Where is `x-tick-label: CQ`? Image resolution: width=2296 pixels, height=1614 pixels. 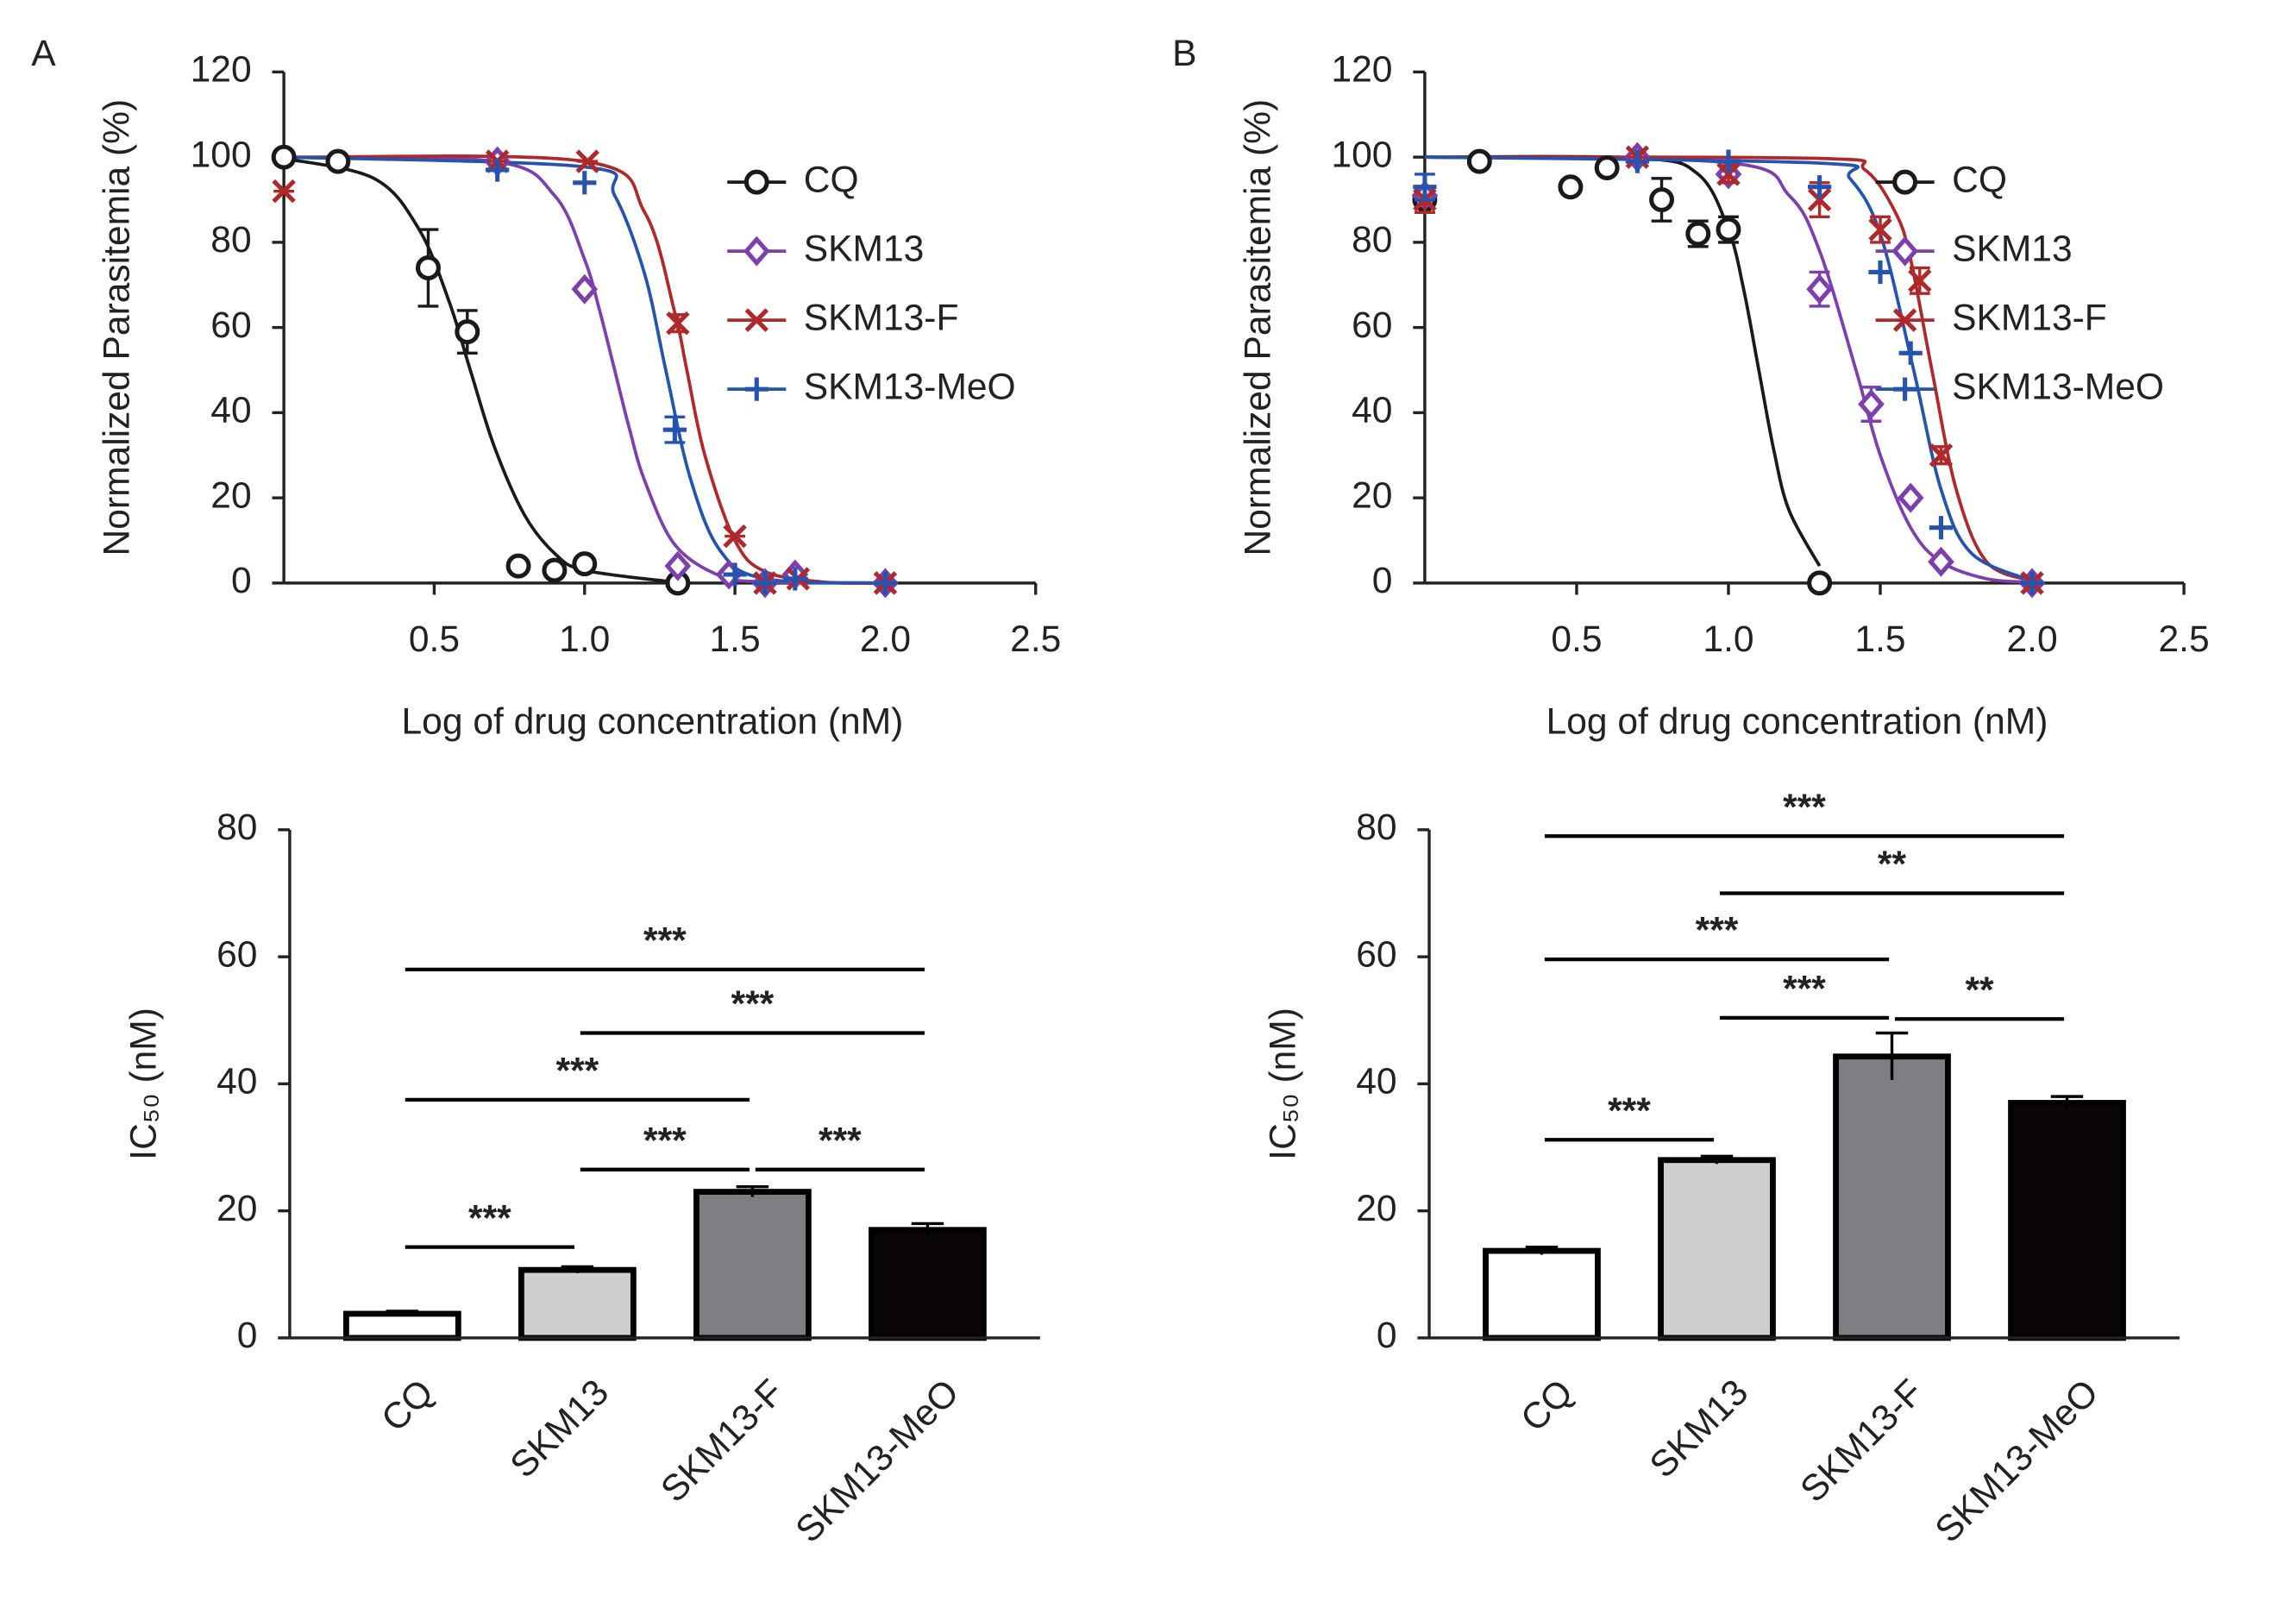 x-tick-label: CQ is located at coordinates (407, 1406).